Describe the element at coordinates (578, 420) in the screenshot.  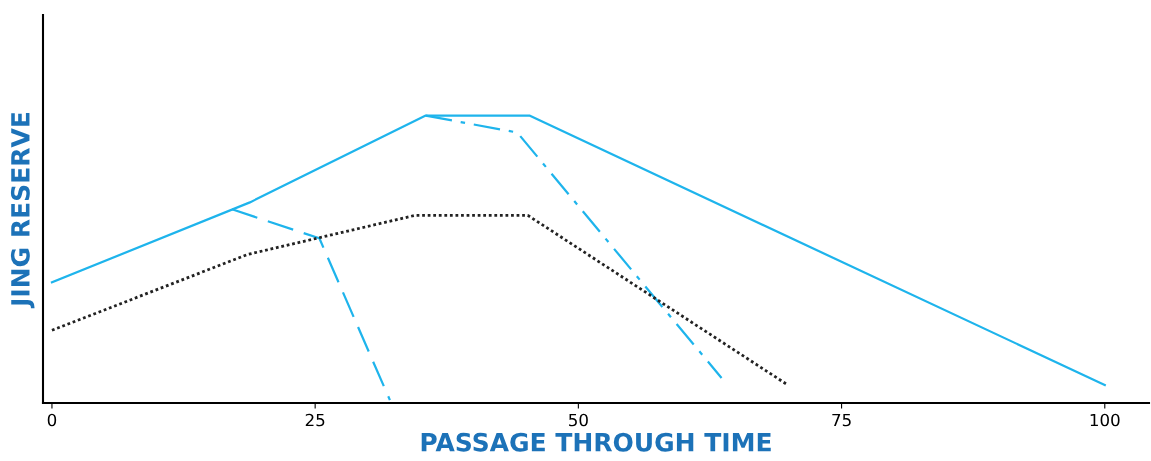
I see `x-tick-label: 50` at that location.